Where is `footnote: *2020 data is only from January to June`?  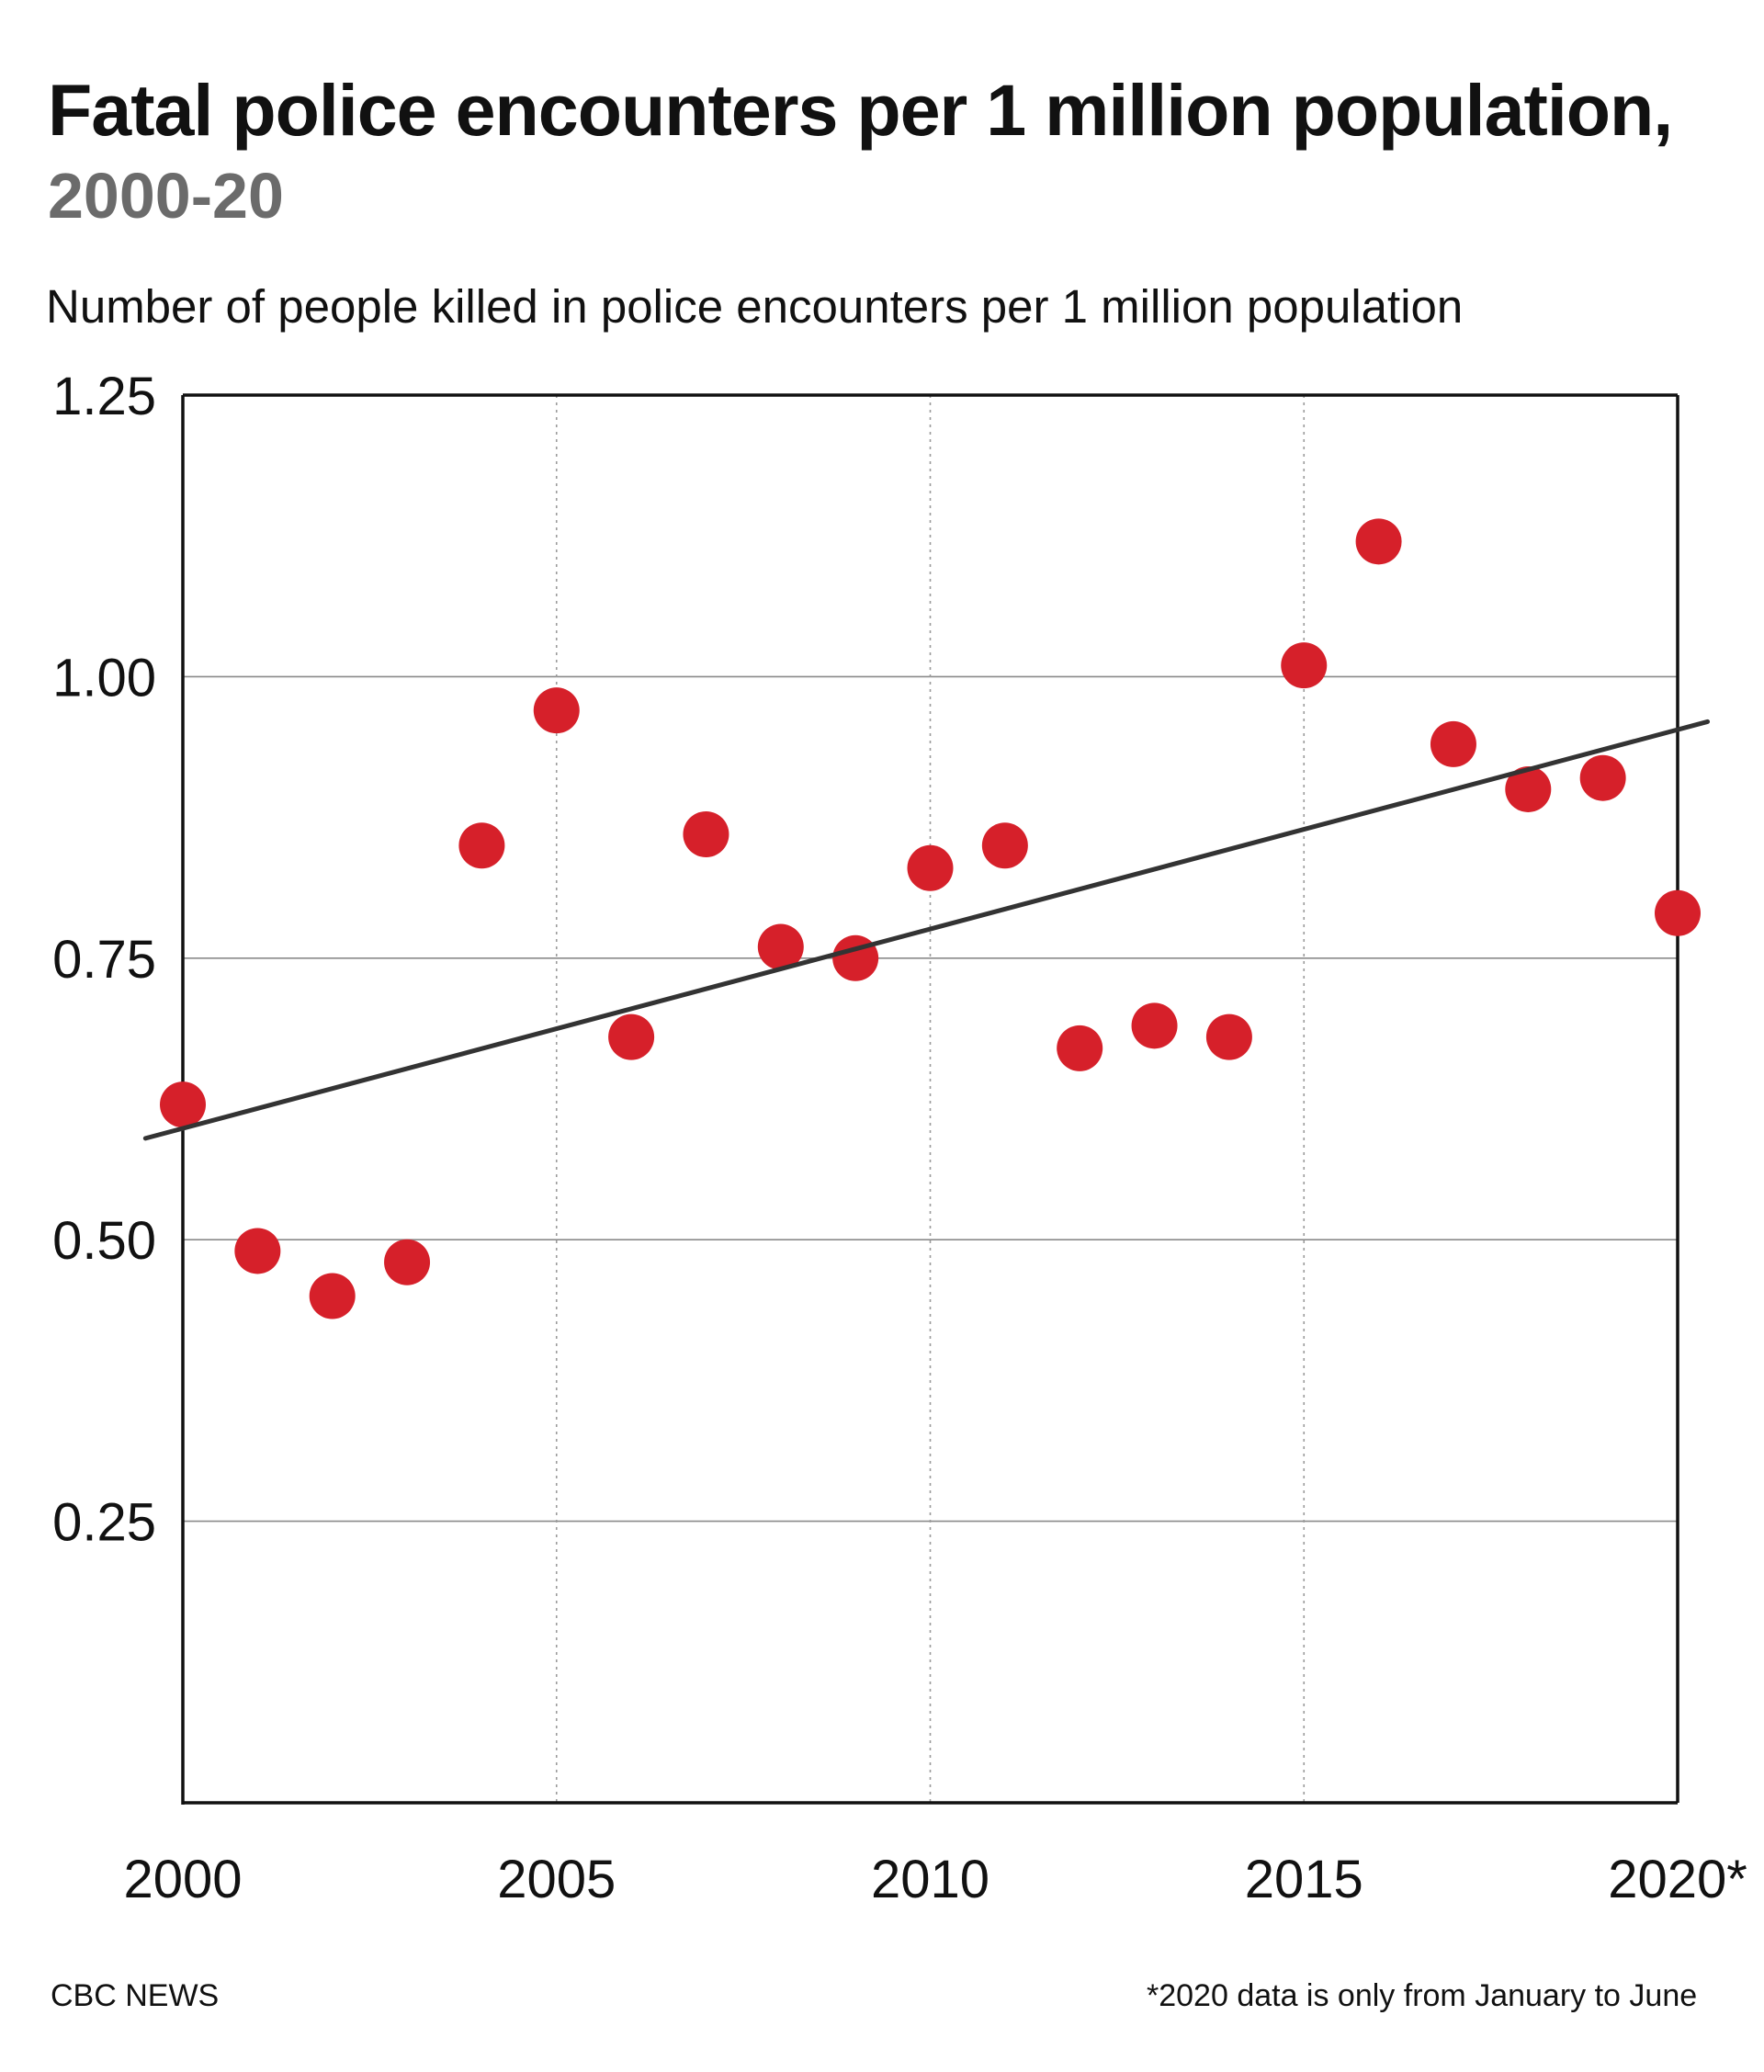 footnote: *2020 data is only from January to June is located at coordinates (1422, 1995).